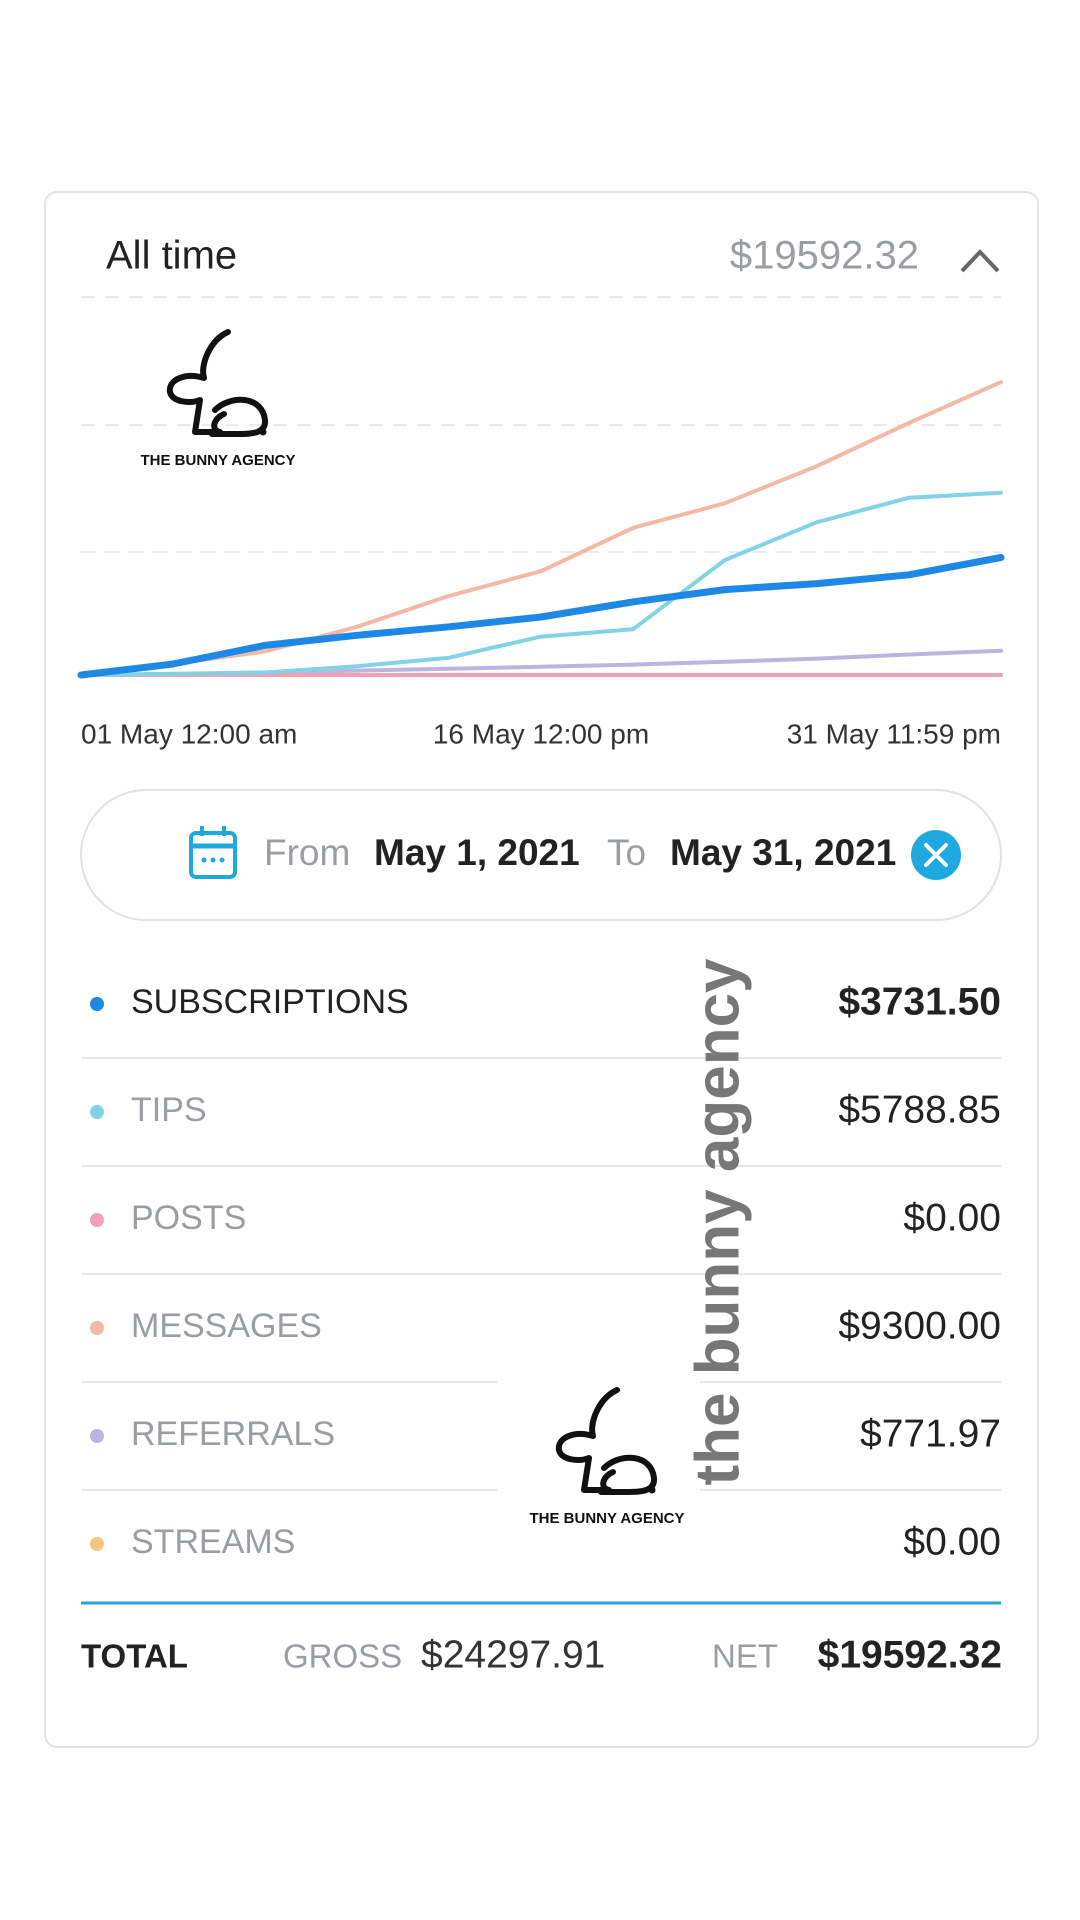 Image resolution: width=1080 pixels, height=1920 pixels. What do you see at coordinates (213, 855) in the screenshot?
I see `calendar-body` at bounding box center [213, 855].